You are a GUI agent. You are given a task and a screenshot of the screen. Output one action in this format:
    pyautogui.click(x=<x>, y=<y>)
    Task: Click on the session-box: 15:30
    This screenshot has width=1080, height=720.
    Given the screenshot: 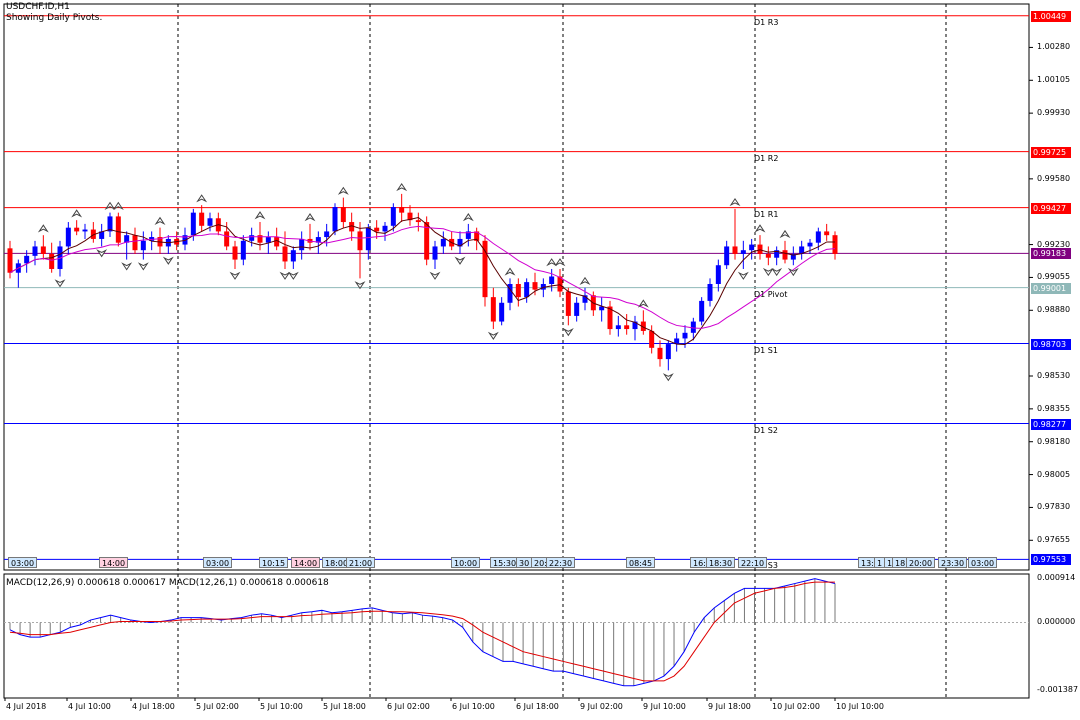 What is the action you would take?
    pyautogui.click(x=505, y=562)
    